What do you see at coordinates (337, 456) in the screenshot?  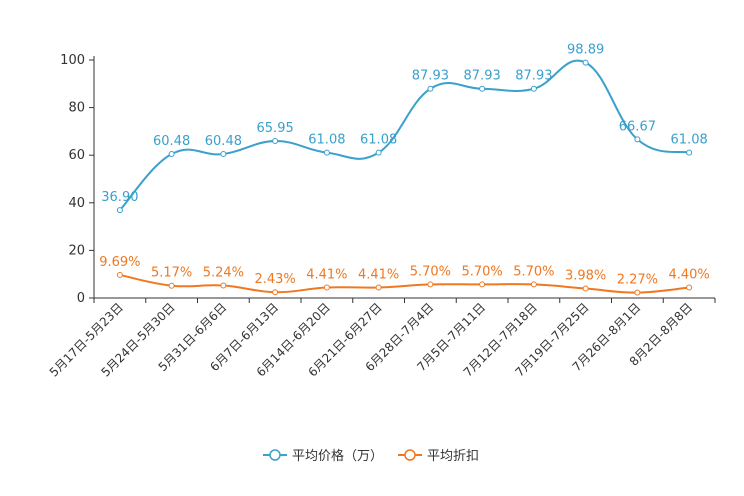 I see `legend-label: 平均价格（万）` at bounding box center [337, 456].